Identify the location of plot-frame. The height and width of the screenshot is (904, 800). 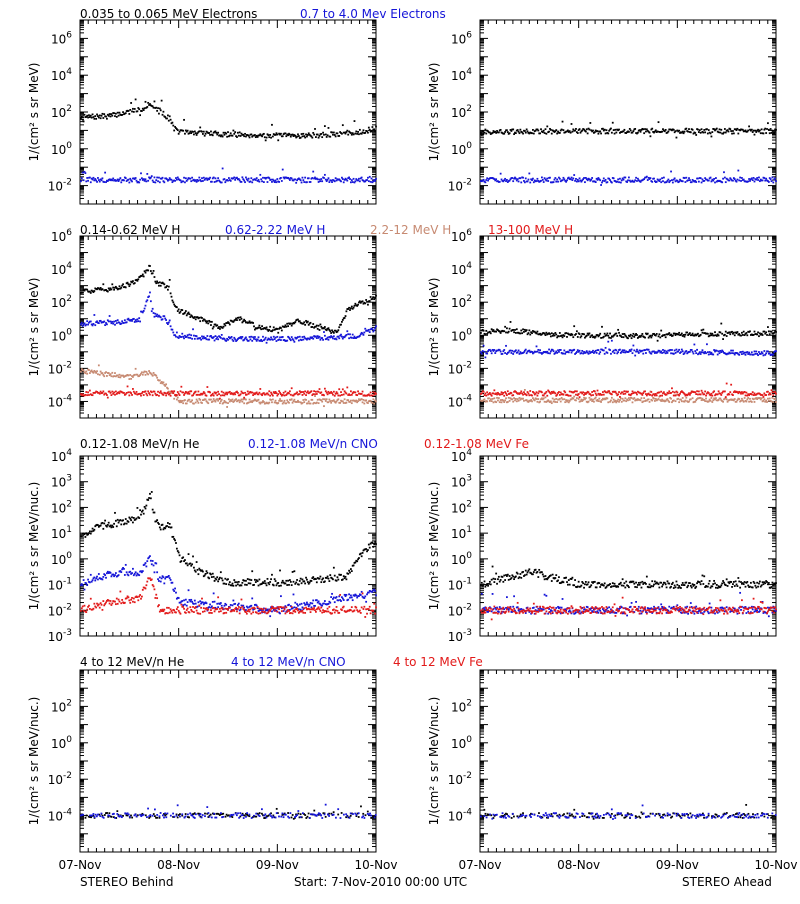
(228, 112).